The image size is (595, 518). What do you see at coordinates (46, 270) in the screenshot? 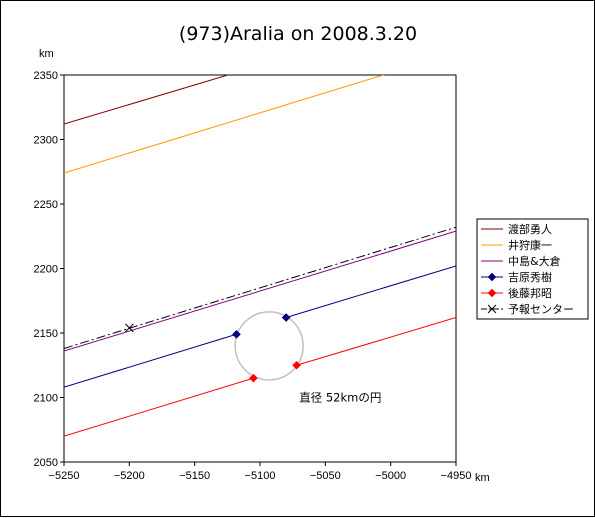
I see `y-tick-label-3: 2200` at bounding box center [46, 270].